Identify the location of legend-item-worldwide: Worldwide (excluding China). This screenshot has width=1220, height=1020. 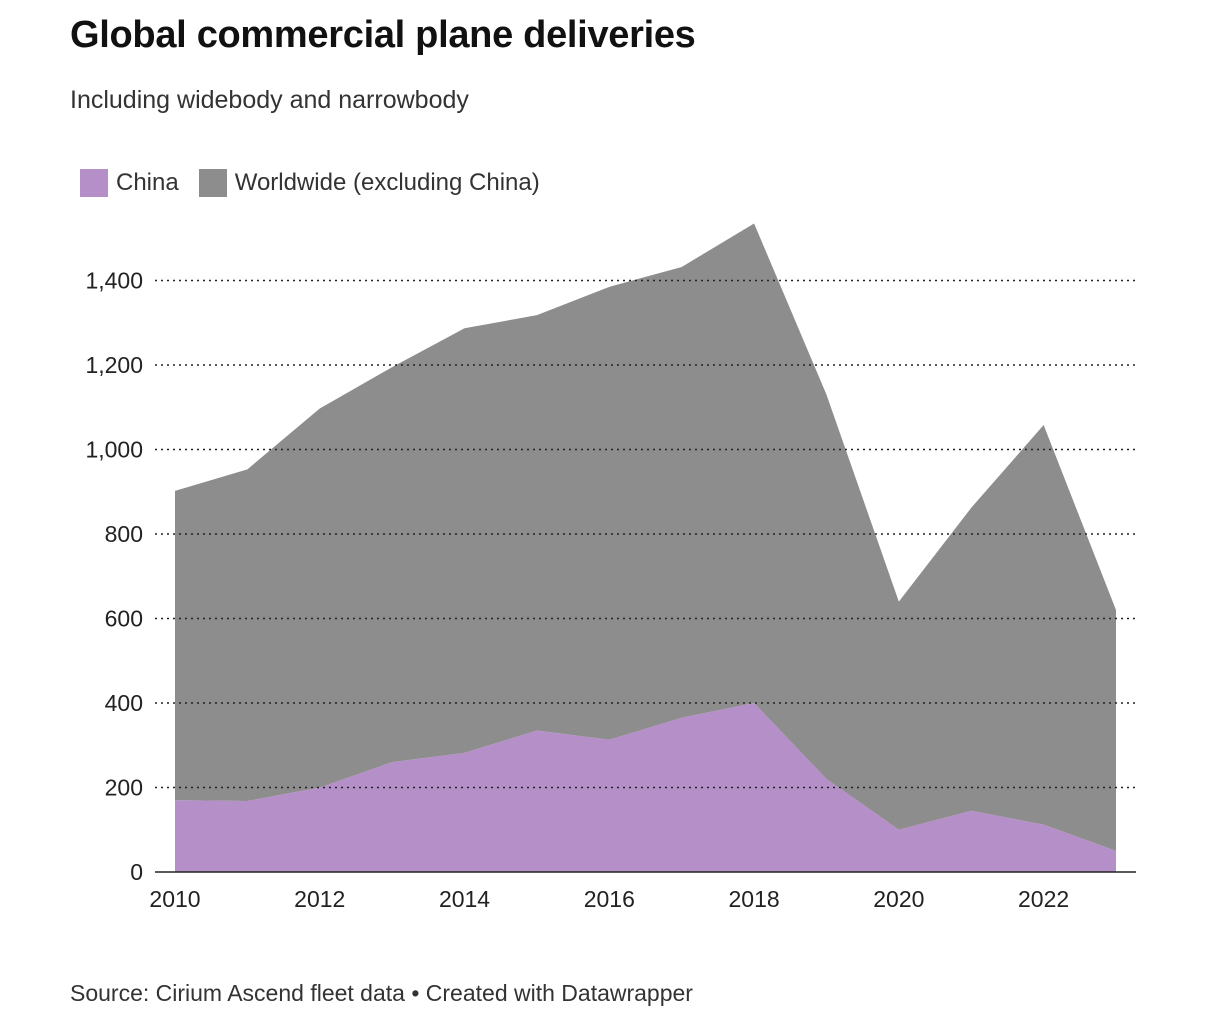
(369, 183).